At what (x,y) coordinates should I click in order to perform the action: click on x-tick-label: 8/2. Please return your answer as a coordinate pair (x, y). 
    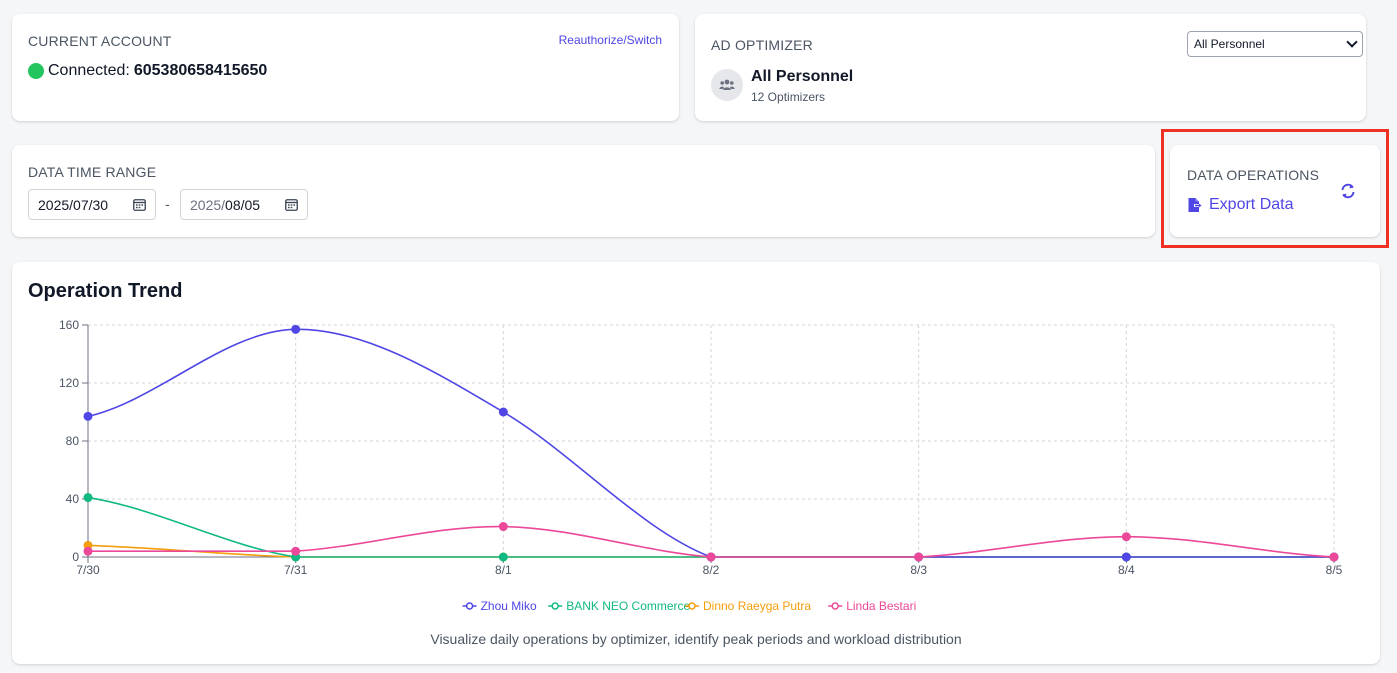
    Looking at the image, I should click on (711, 570).